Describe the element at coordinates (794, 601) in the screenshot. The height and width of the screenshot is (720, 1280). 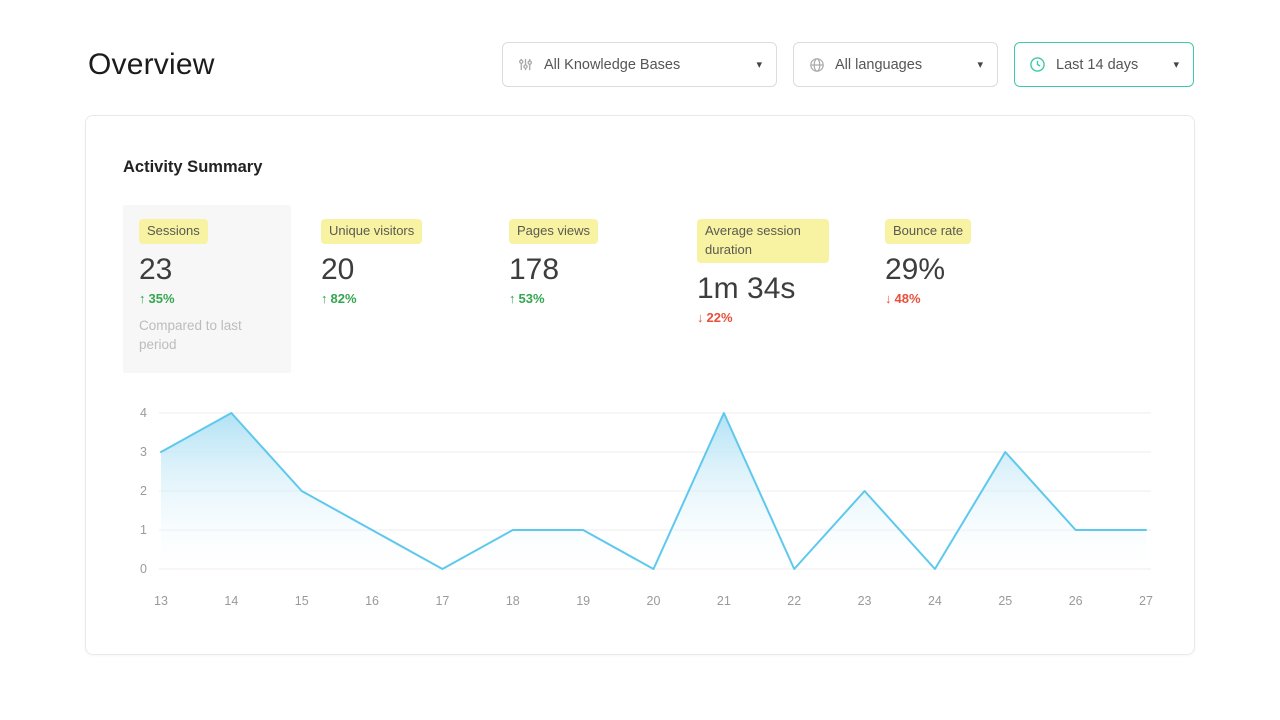
I see `chart-x-tick: 22` at that location.